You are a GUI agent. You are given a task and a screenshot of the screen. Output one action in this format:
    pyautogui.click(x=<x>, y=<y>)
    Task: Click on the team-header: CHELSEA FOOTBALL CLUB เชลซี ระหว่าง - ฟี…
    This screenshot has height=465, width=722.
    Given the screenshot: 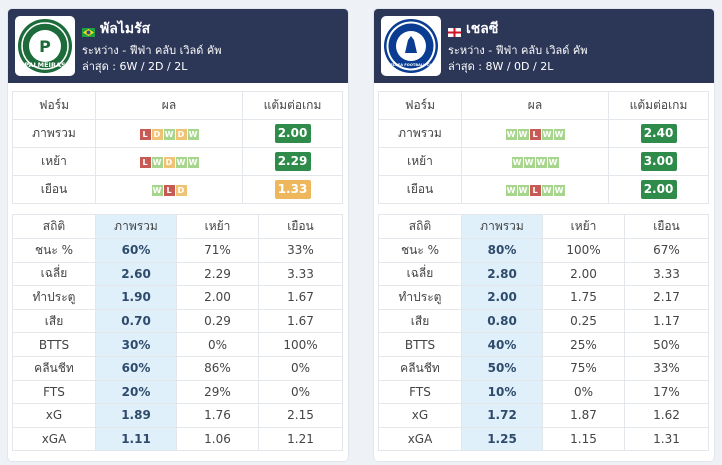 What is the action you would take?
    pyautogui.click(x=544, y=46)
    